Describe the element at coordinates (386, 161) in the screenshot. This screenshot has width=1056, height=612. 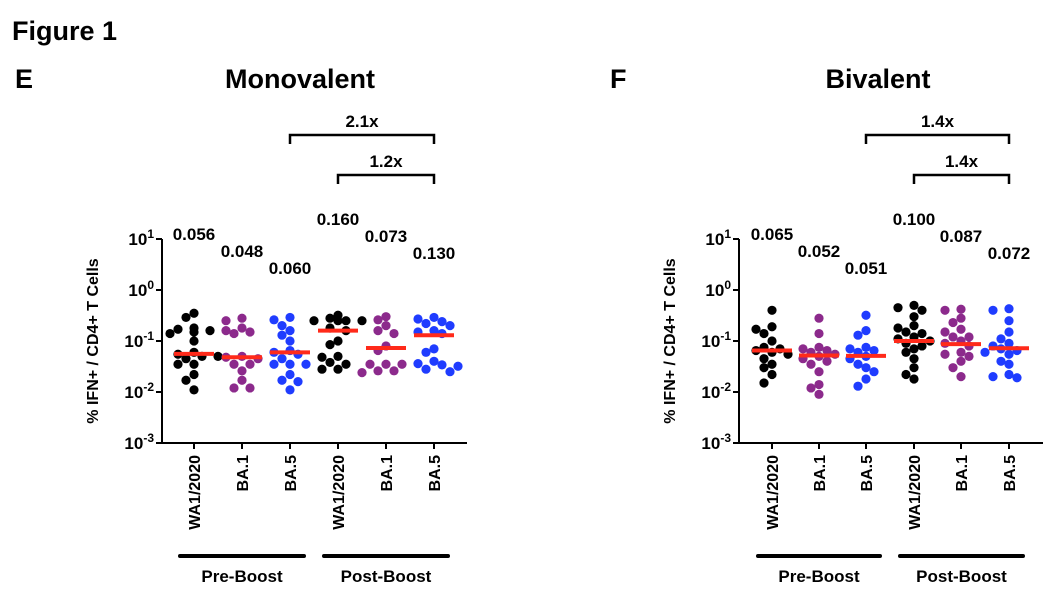
I see `fold-change-label: 1.2x` at that location.